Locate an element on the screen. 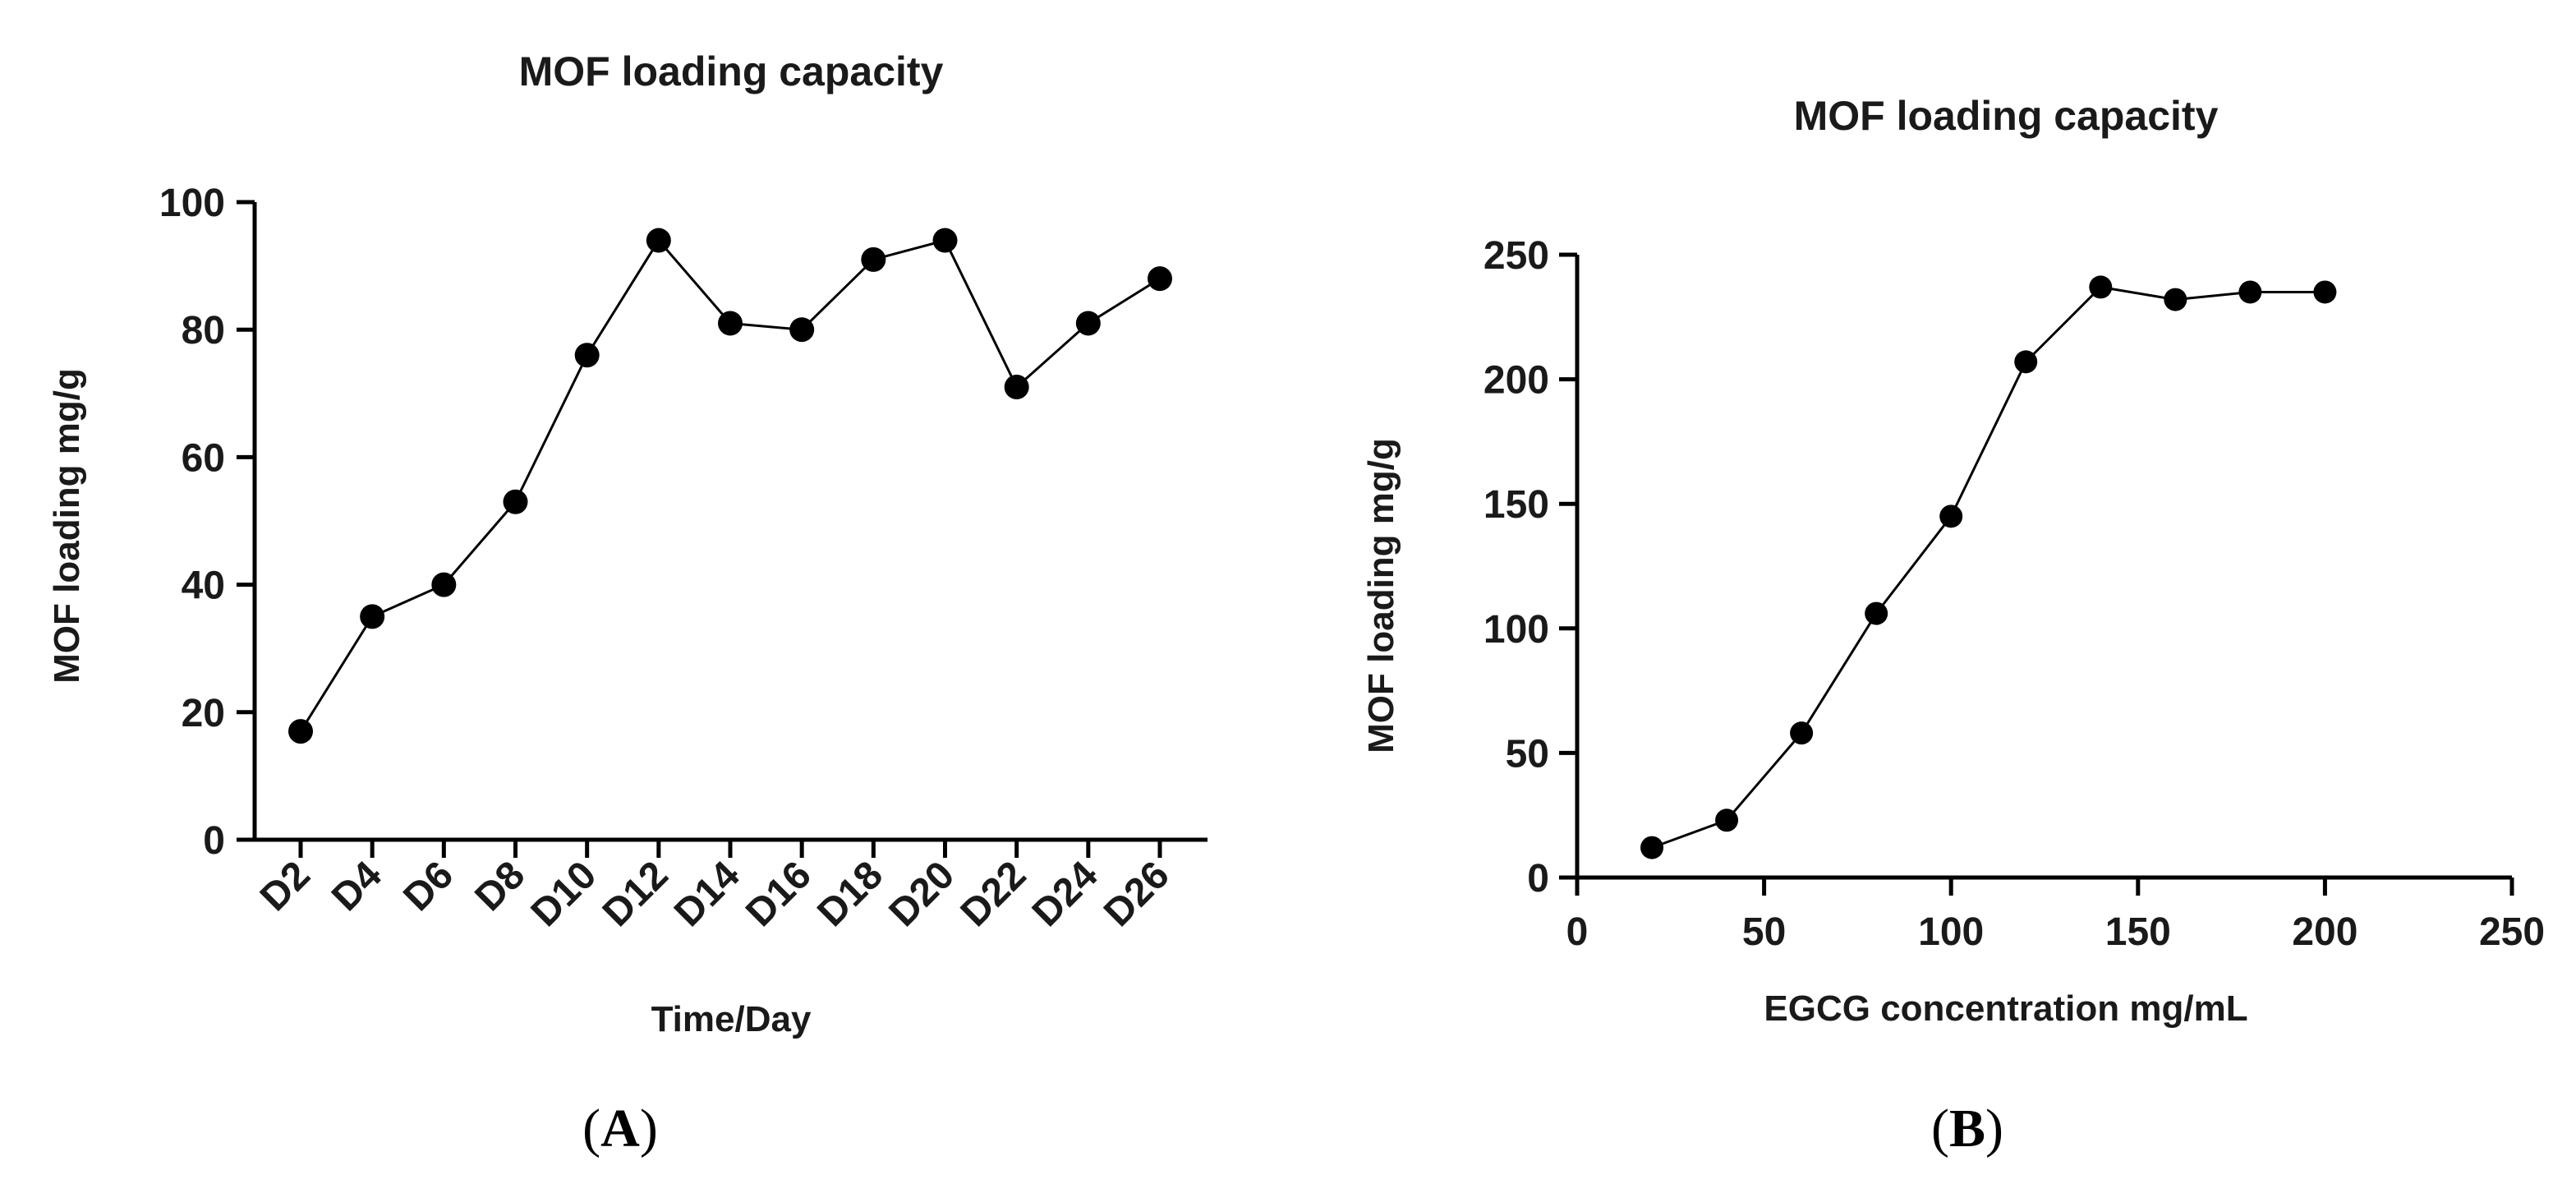  chart-a-point-d6 is located at coordinates (444, 584).